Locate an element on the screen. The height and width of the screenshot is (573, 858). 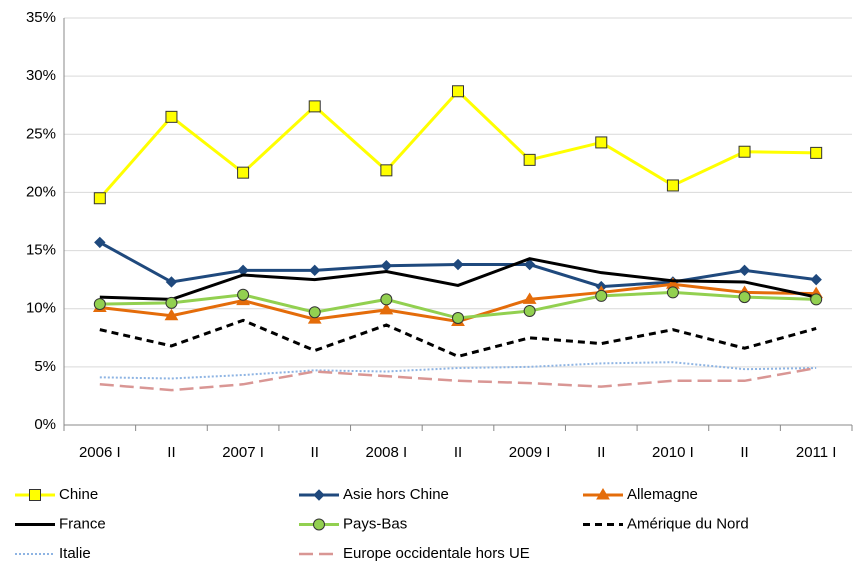
y-tick-label: 20% is located at coordinates (41, 191).